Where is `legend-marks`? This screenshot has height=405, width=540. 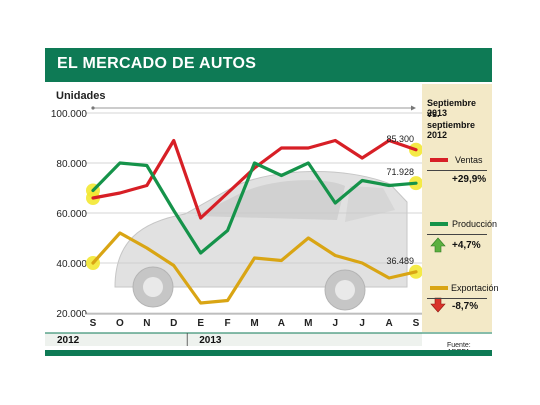
legend-marks is located at coordinates (439, 235).